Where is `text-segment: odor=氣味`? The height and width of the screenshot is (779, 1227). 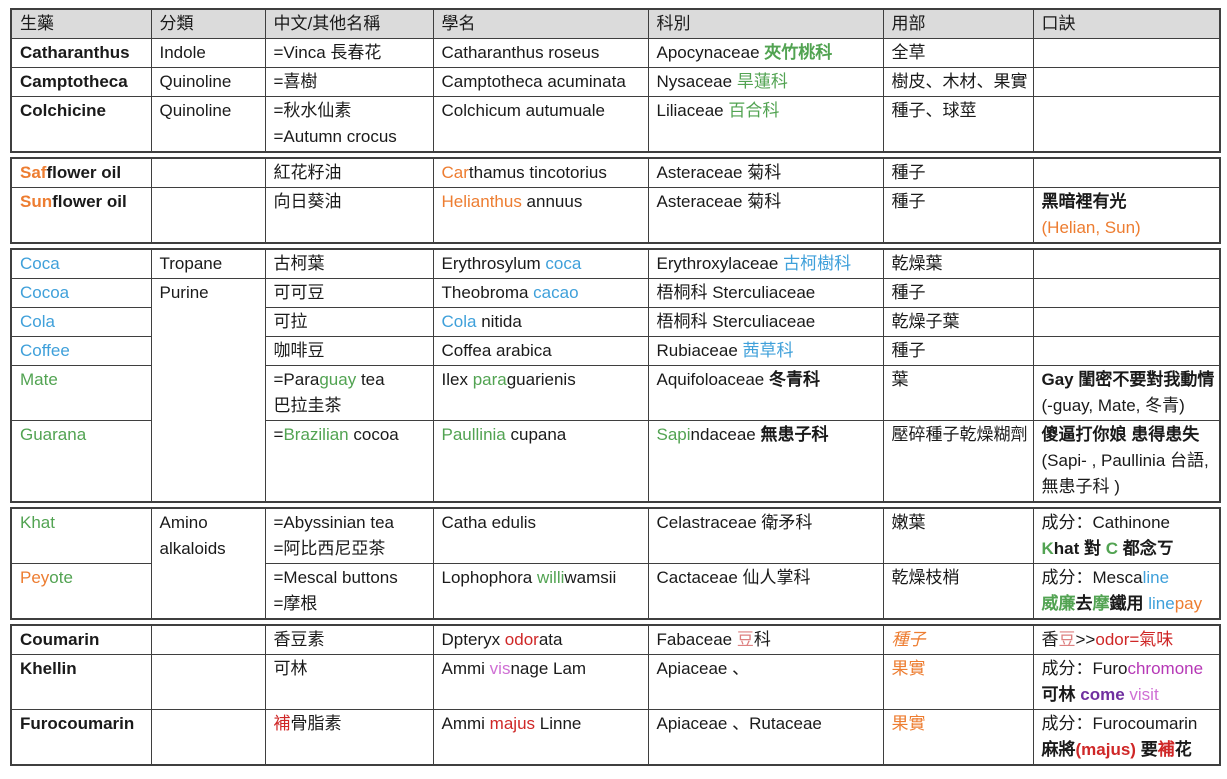 text-segment: odor=氣味 is located at coordinates (1134, 639).